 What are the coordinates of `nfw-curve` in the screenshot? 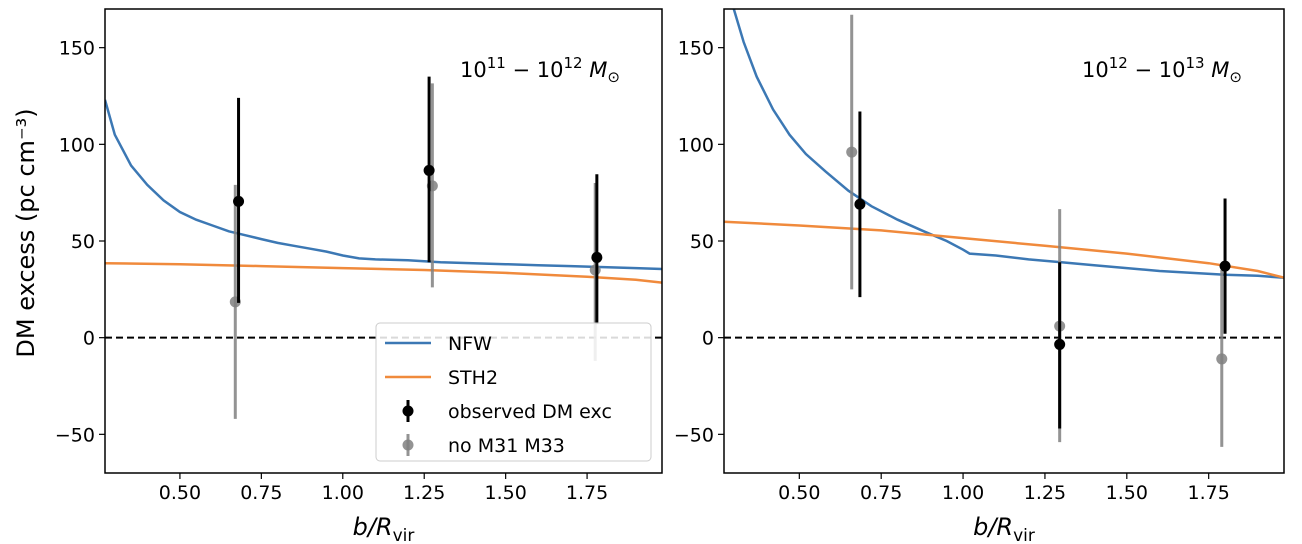 It's located at (383, 185).